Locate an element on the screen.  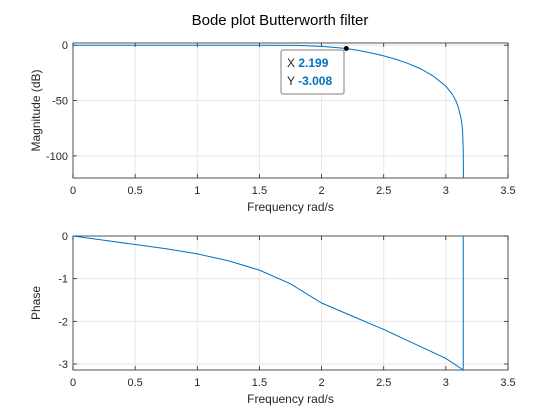
phase-y-tick-label: -3 is located at coordinates (63, 365).